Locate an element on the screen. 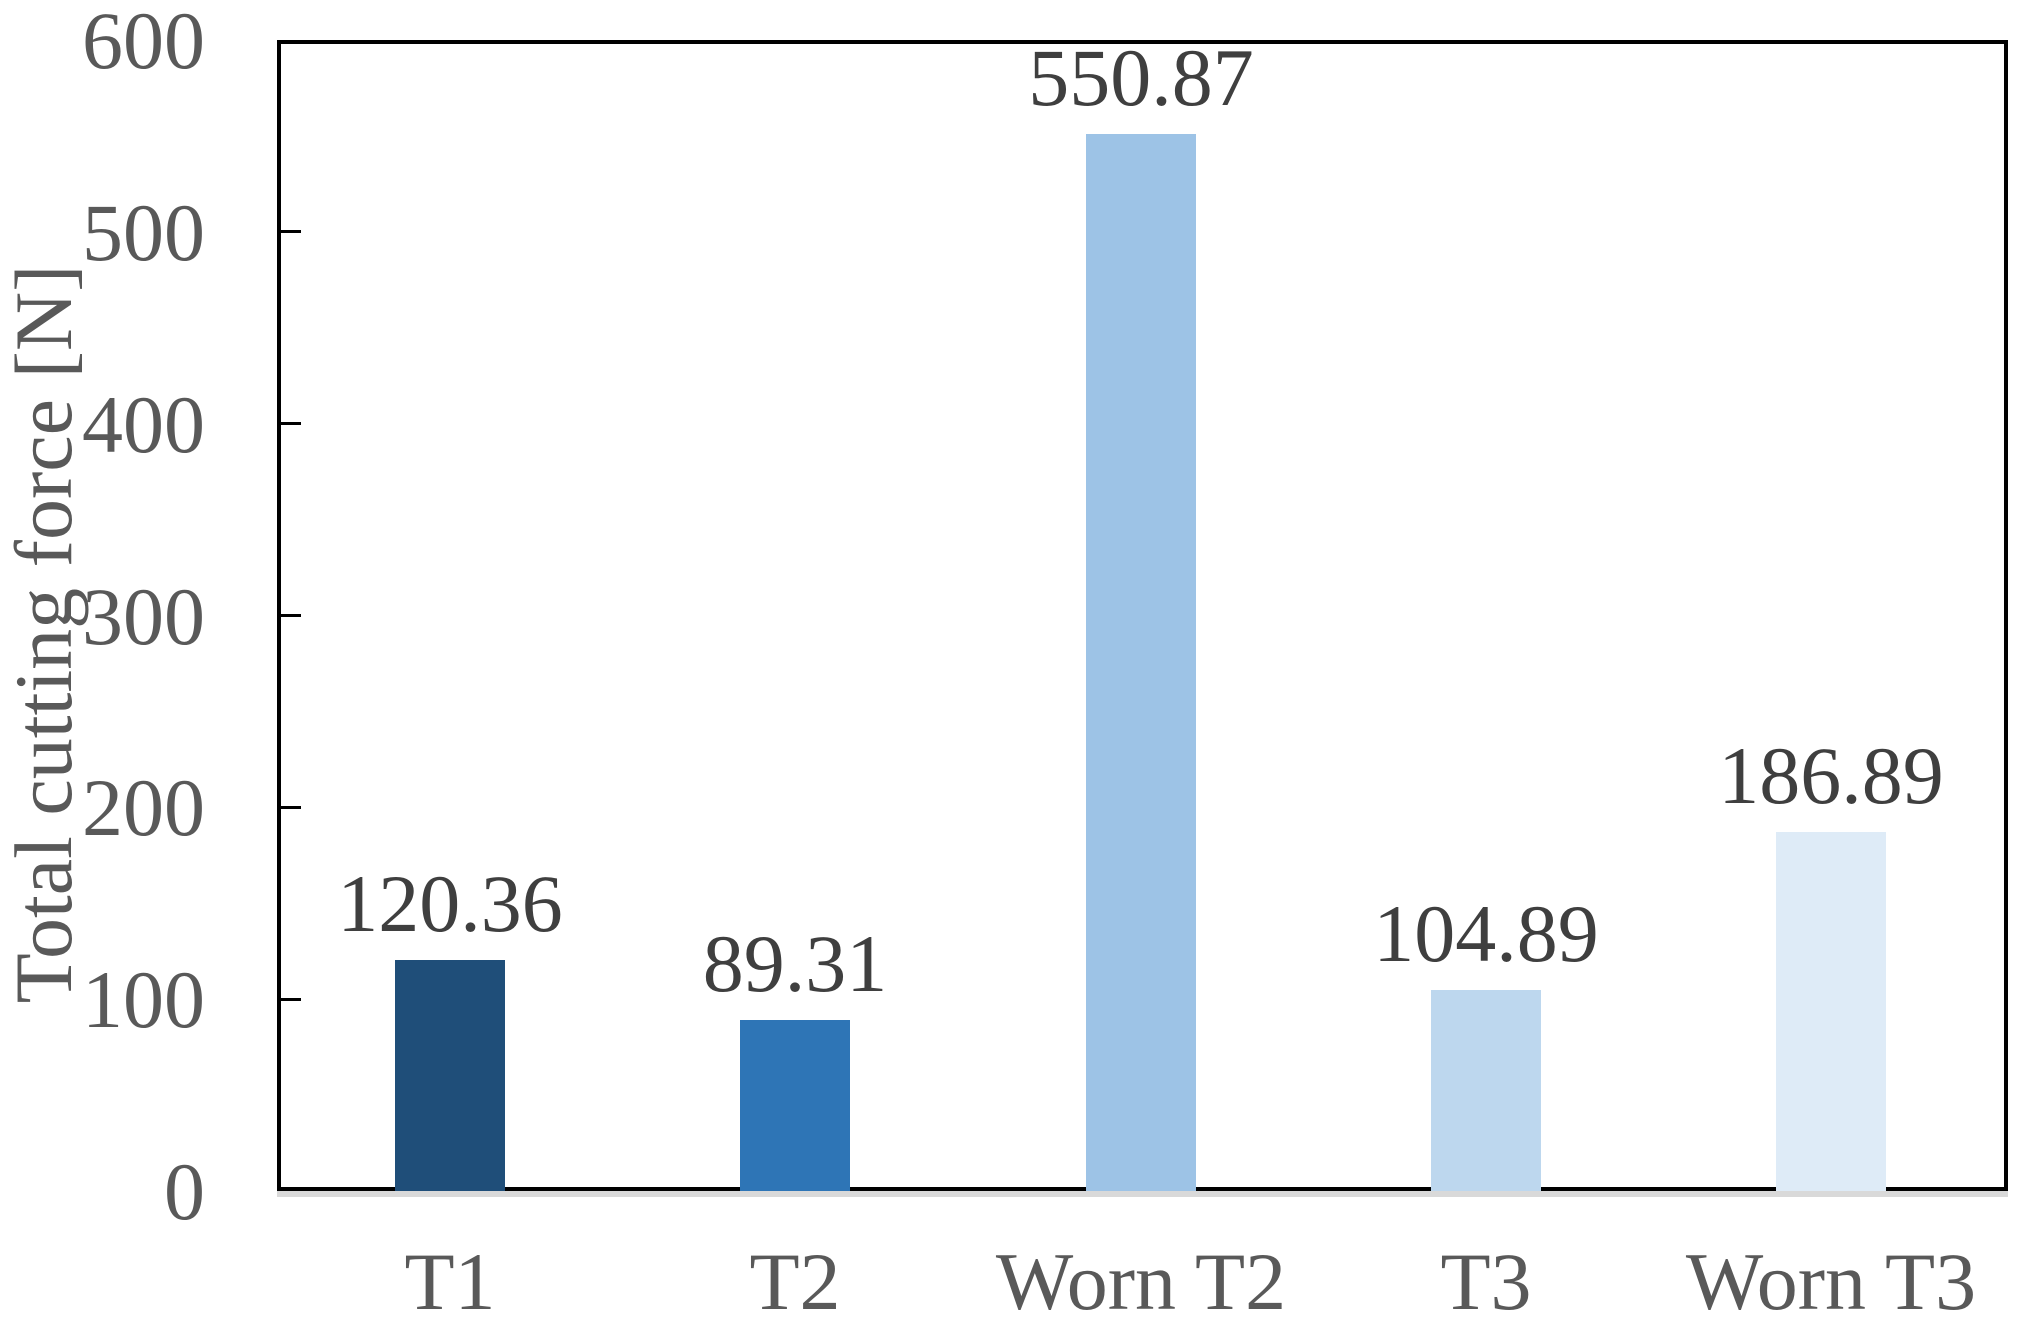 Image resolution: width=2018 pixels, height=1328 pixels. y-tick-label-500: 500 is located at coordinates (143, 232).